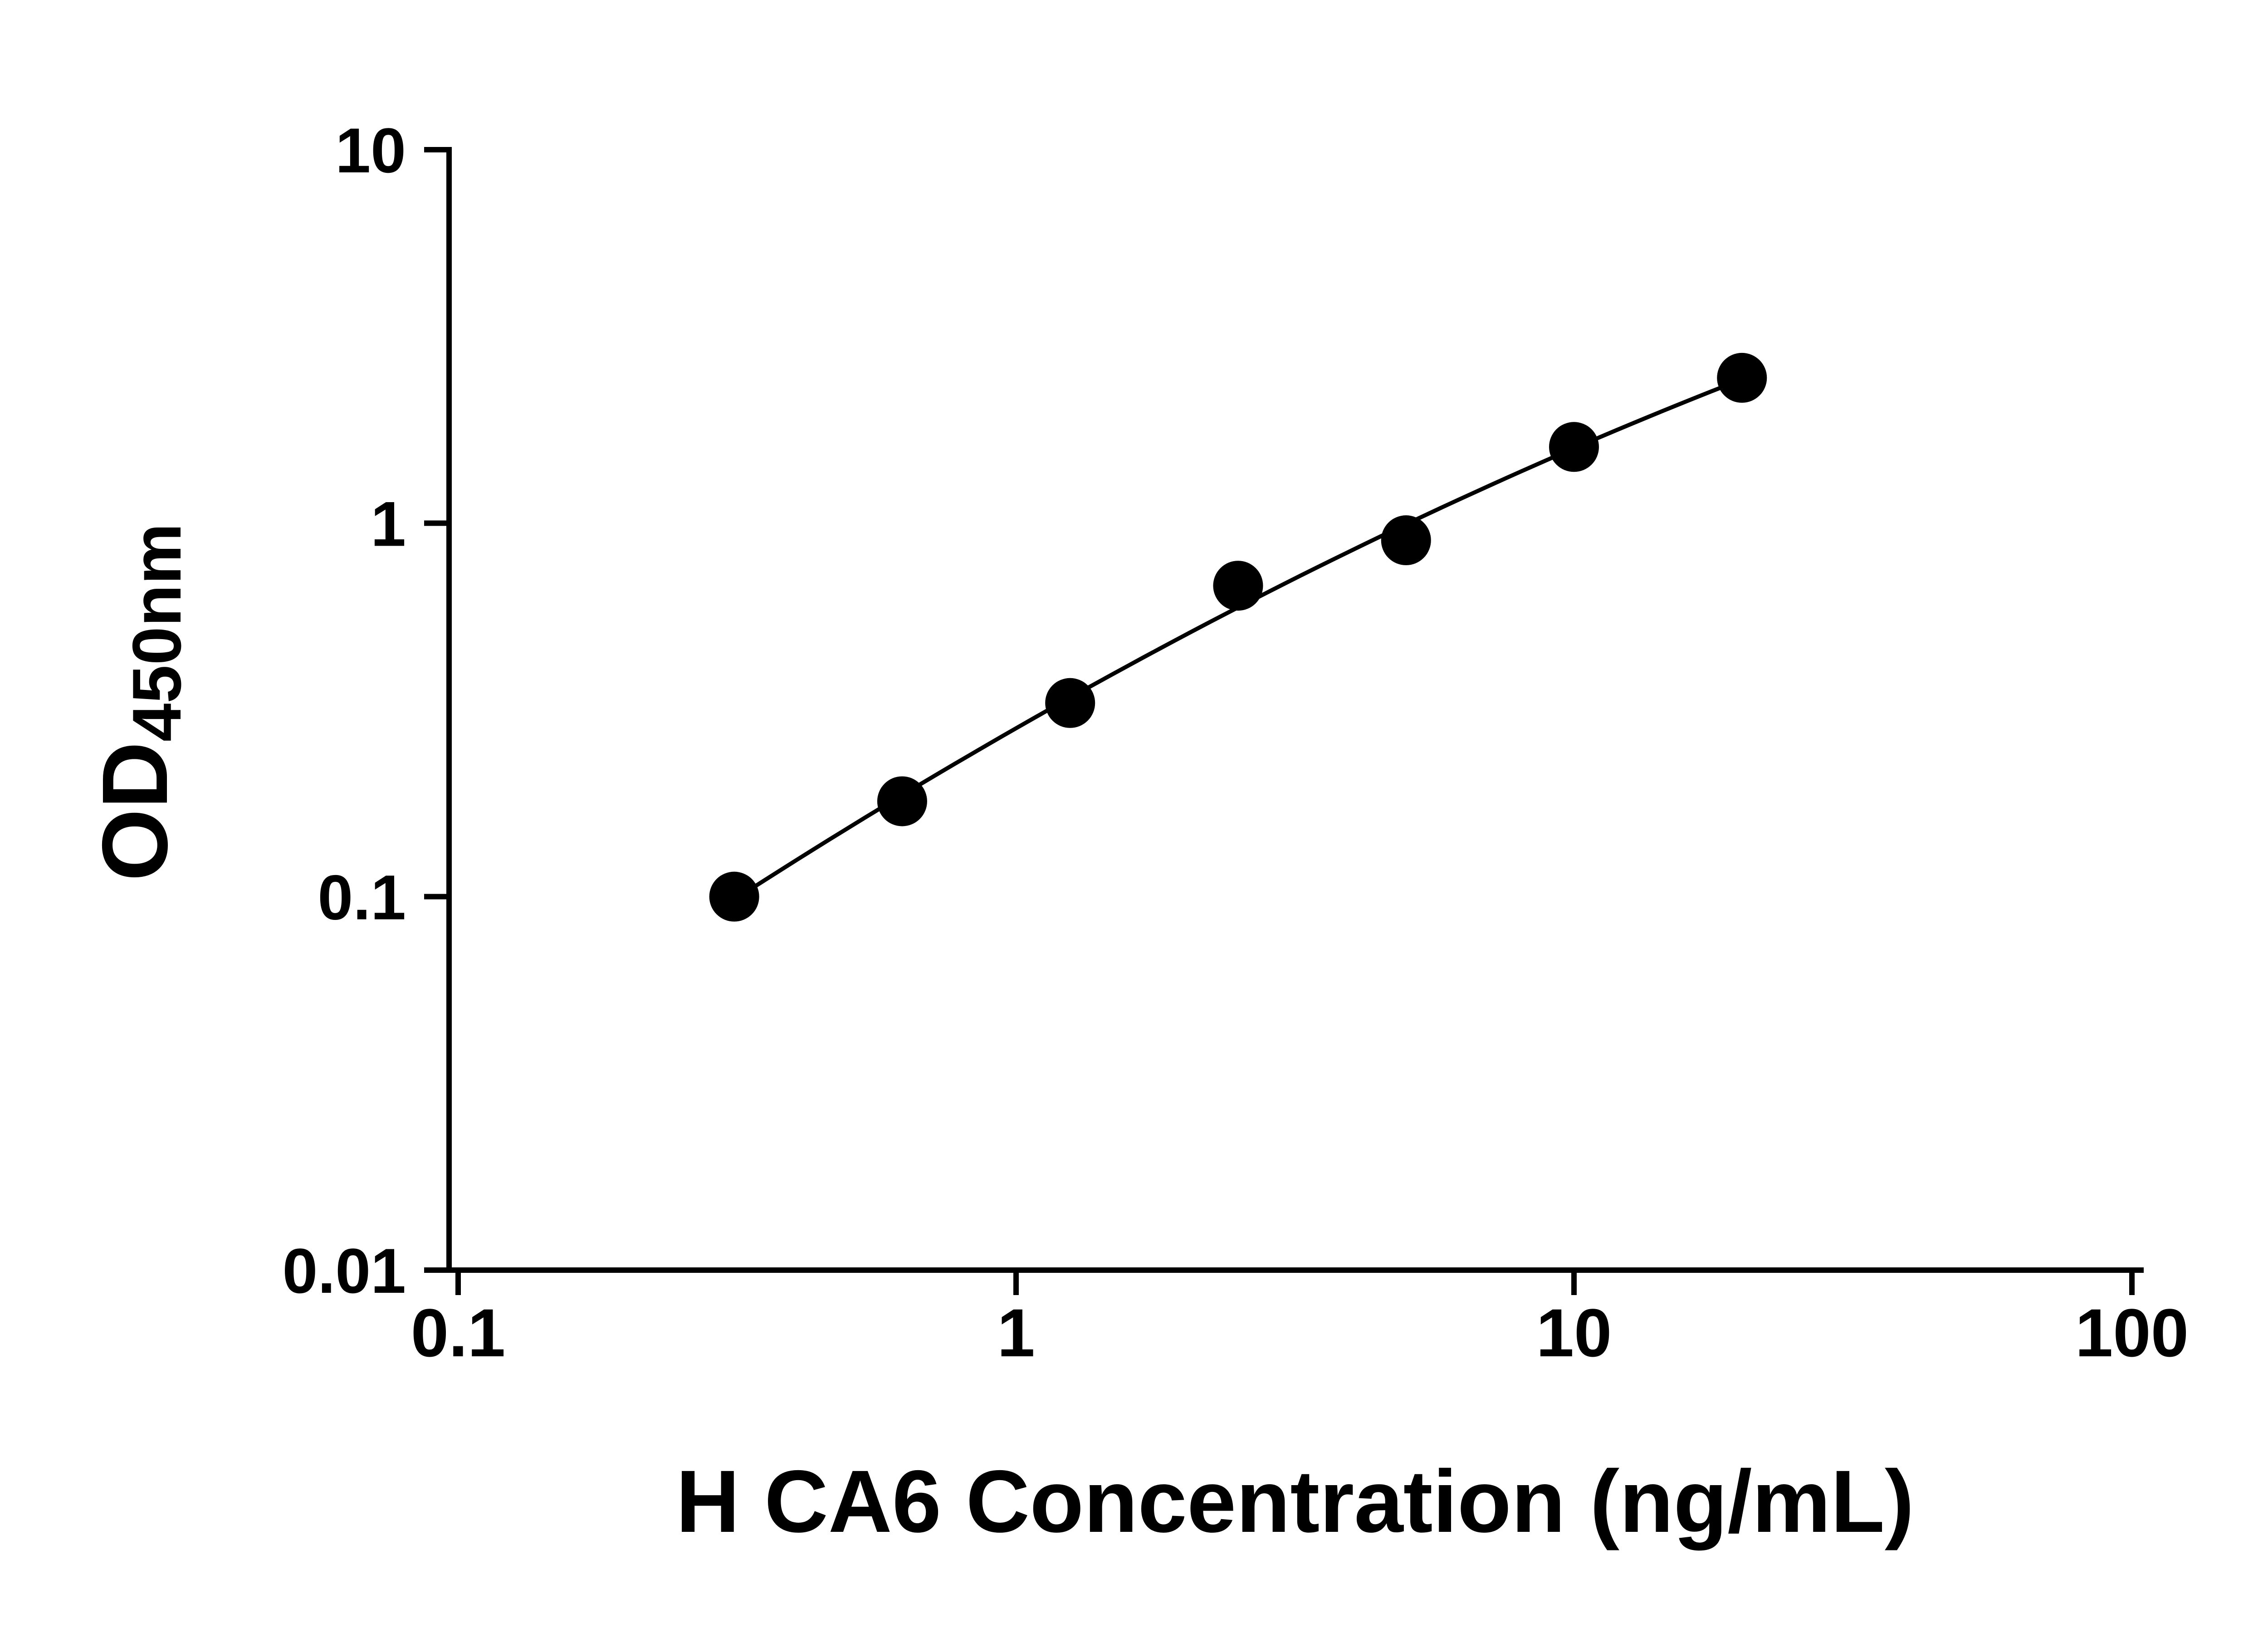 The image size is (2268, 1633). What do you see at coordinates (371, 150) in the screenshot?
I see `y-axis-tick-label: 10` at bounding box center [371, 150].